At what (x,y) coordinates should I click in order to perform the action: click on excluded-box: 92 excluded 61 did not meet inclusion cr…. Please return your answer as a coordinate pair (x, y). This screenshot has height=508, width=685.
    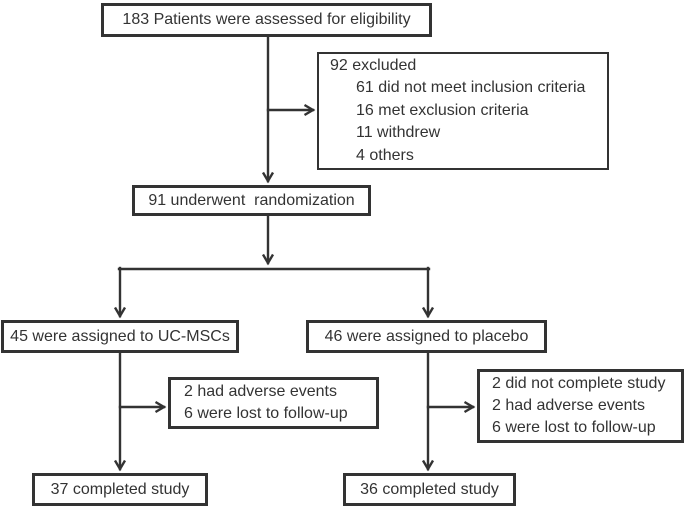
    Looking at the image, I should click on (463, 111).